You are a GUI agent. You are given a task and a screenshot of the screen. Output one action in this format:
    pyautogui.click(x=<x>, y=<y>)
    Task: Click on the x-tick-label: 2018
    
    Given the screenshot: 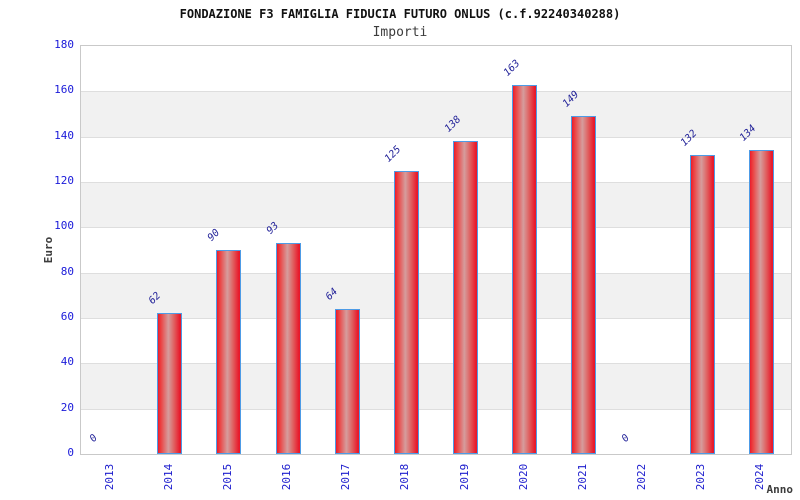 What is the action you would take?
    pyautogui.click(x=405, y=477)
    